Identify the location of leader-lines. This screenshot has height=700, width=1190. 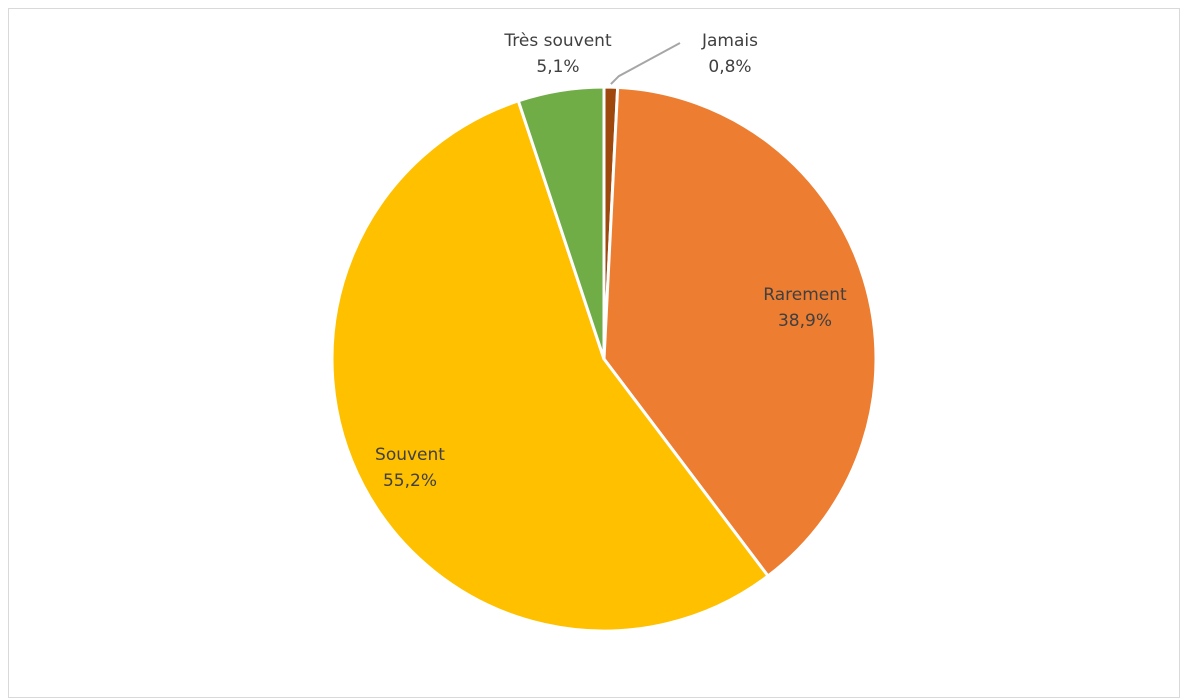
(645, 63).